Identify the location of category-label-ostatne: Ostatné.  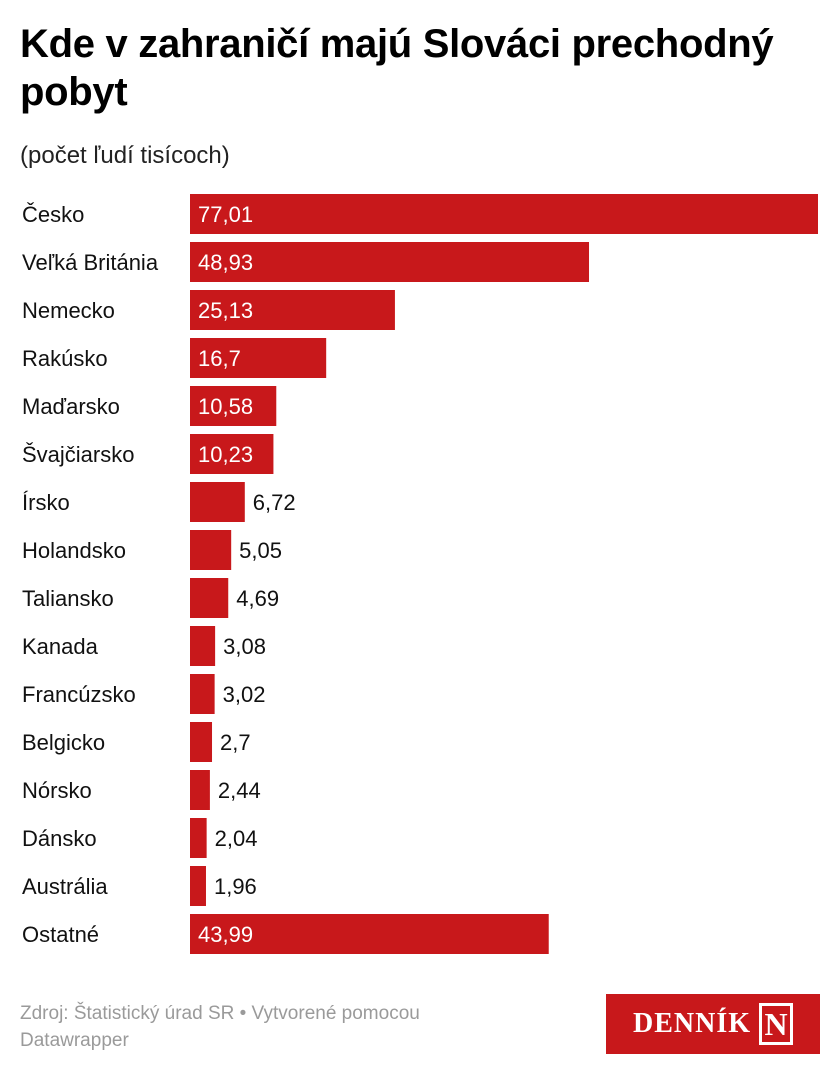
(60, 934).